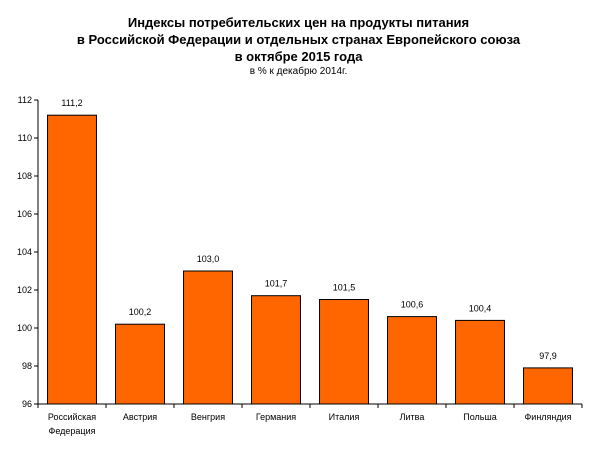  Describe the element at coordinates (547, 417) in the screenshot. I see `x-tick-label: Финляндия` at that location.